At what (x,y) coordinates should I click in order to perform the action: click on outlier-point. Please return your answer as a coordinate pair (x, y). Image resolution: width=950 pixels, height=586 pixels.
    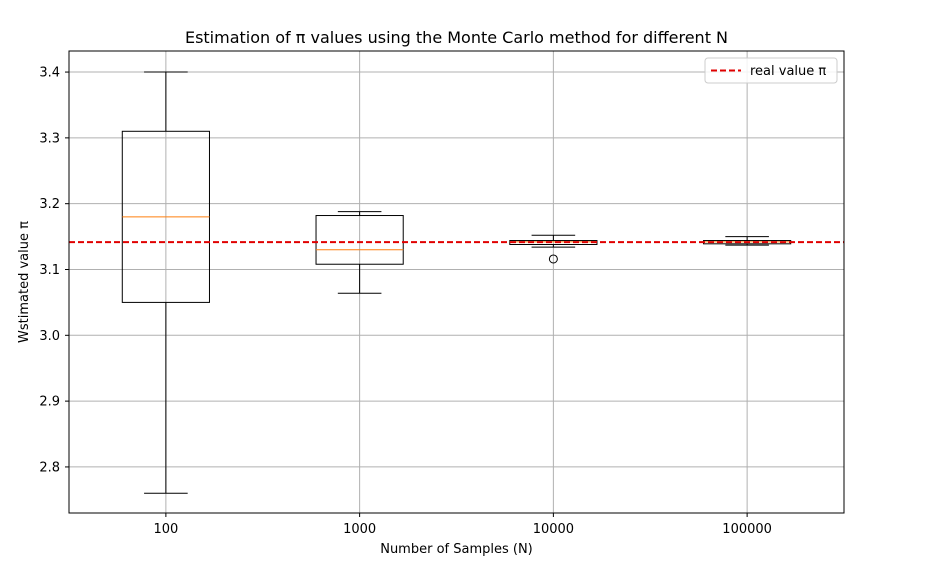
    Looking at the image, I should click on (553, 259).